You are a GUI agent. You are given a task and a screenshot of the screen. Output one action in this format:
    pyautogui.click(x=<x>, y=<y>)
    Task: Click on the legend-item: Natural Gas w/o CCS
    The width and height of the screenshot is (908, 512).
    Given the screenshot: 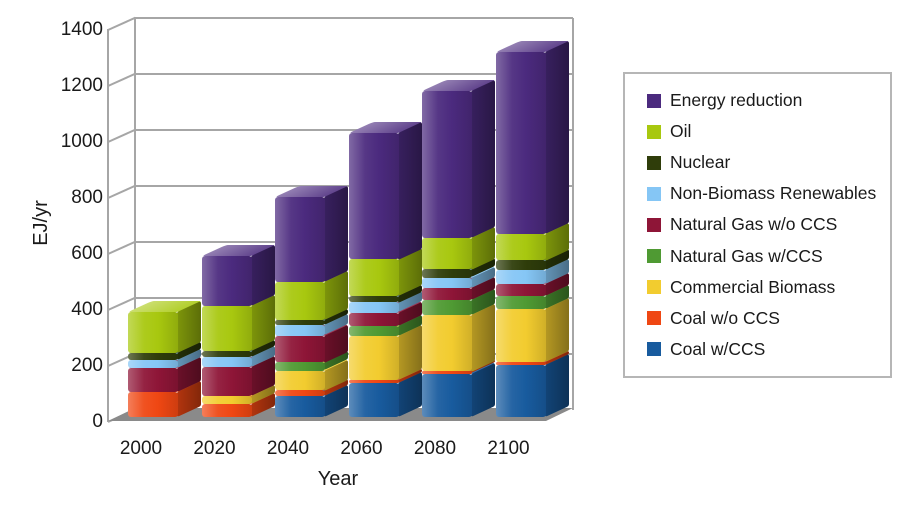 What is the action you would take?
    pyautogui.click(x=766, y=224)
    